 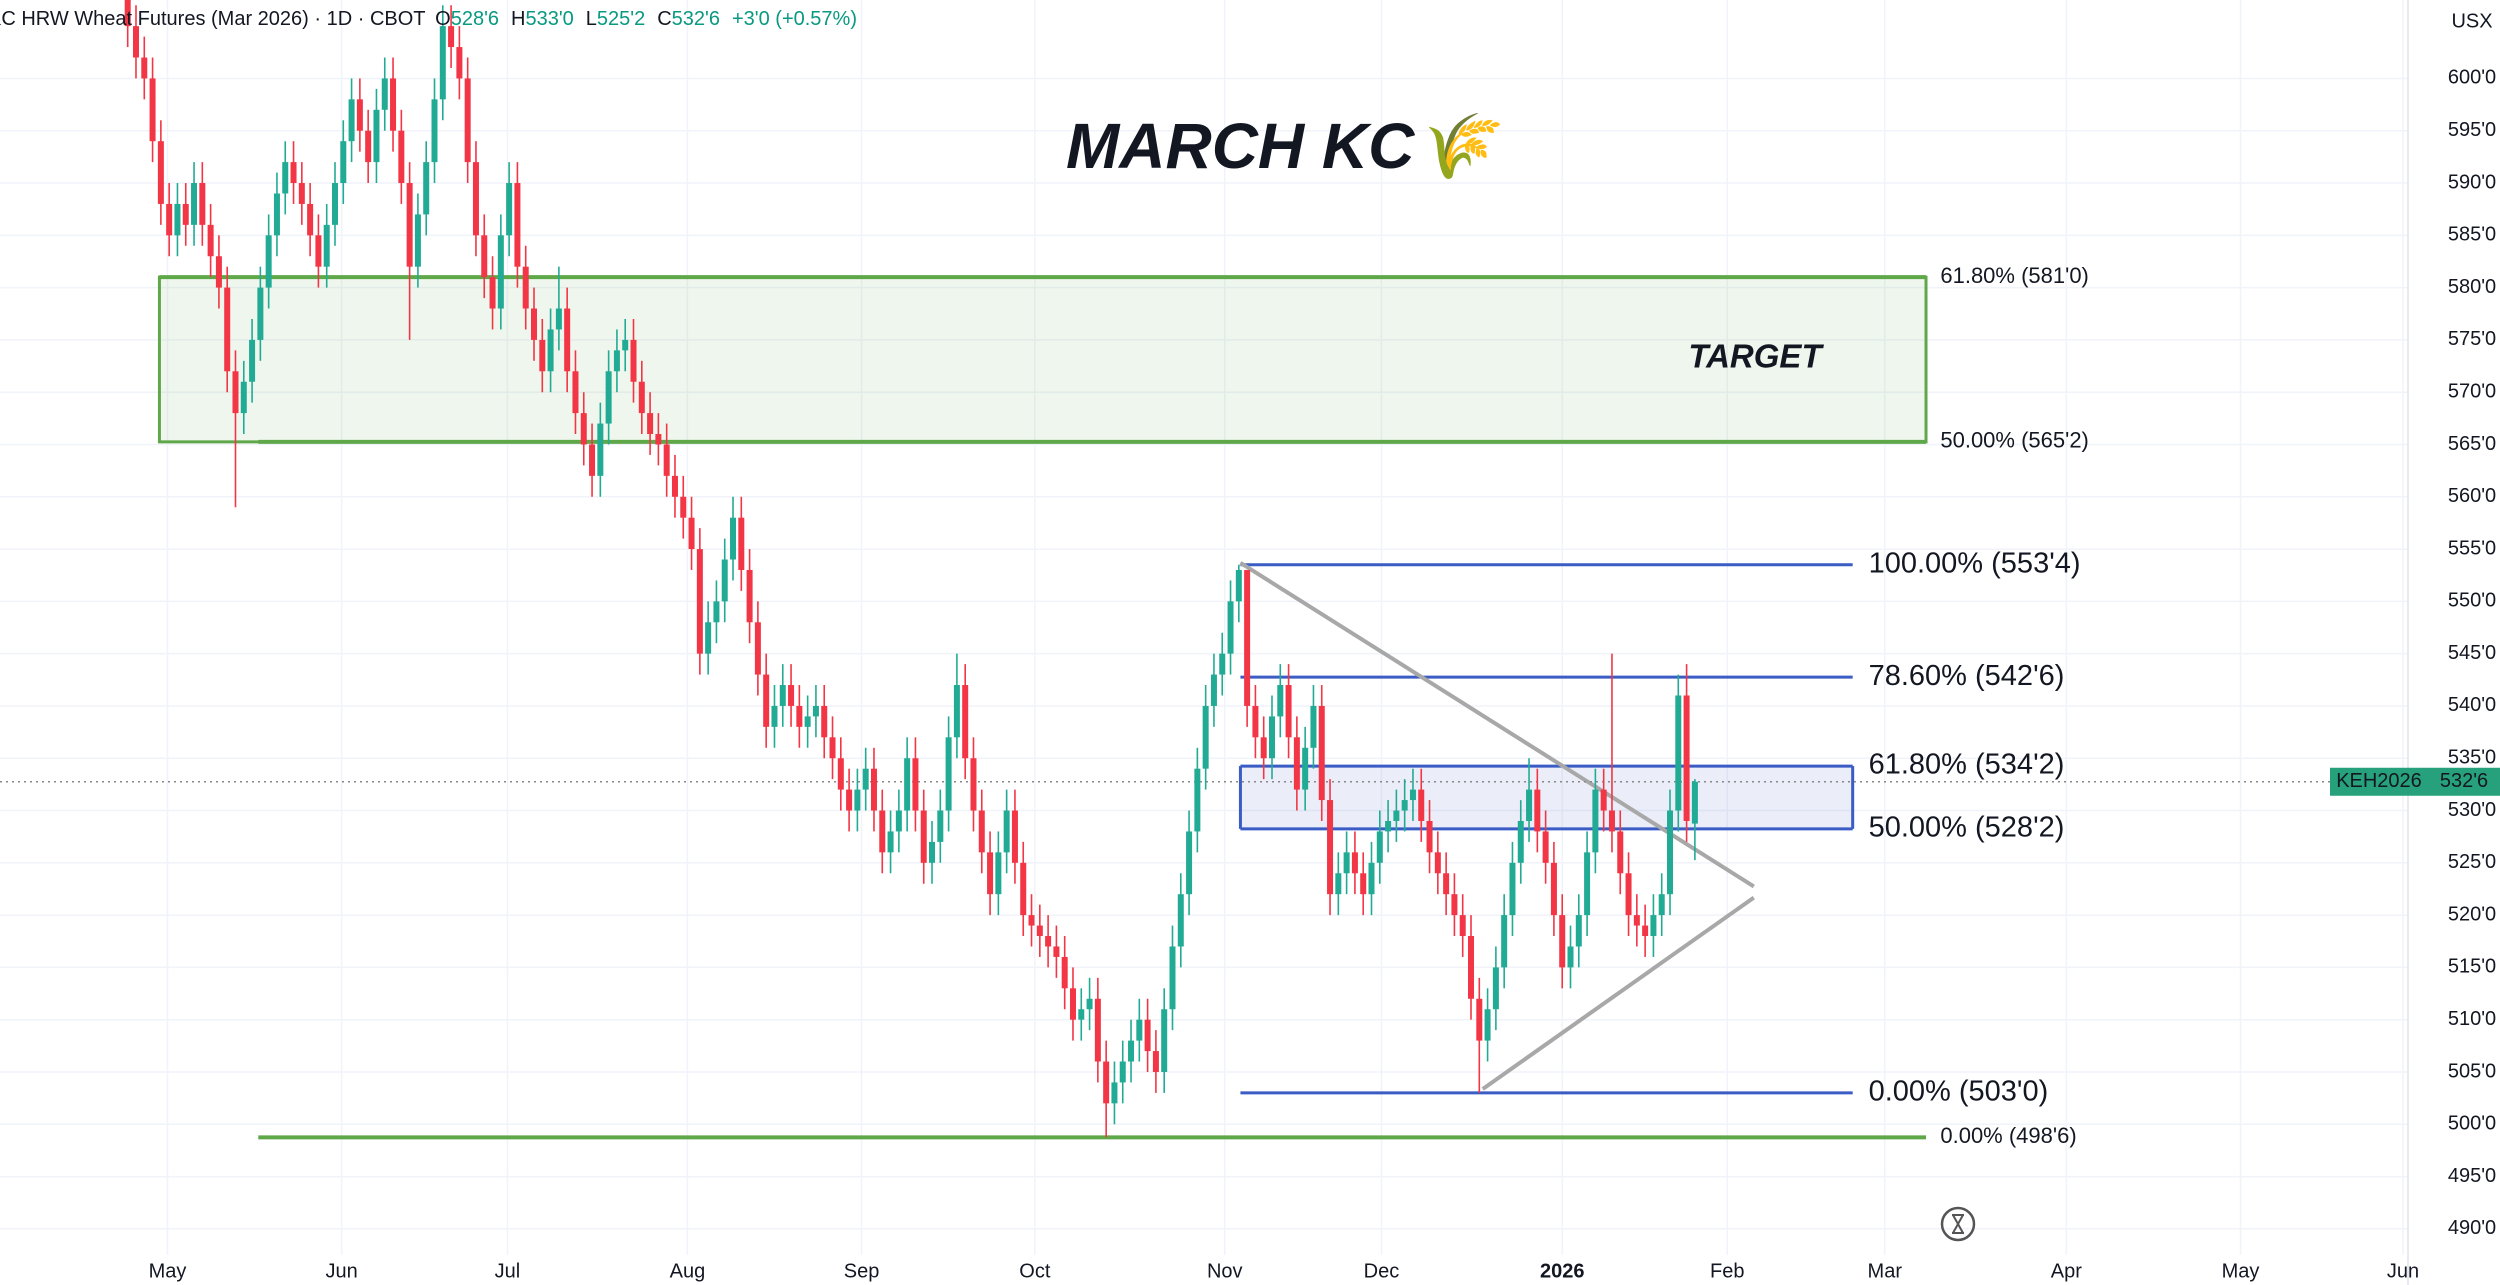 I want to click on y-tick-label: 545'0, so click(x=2472, y=653).